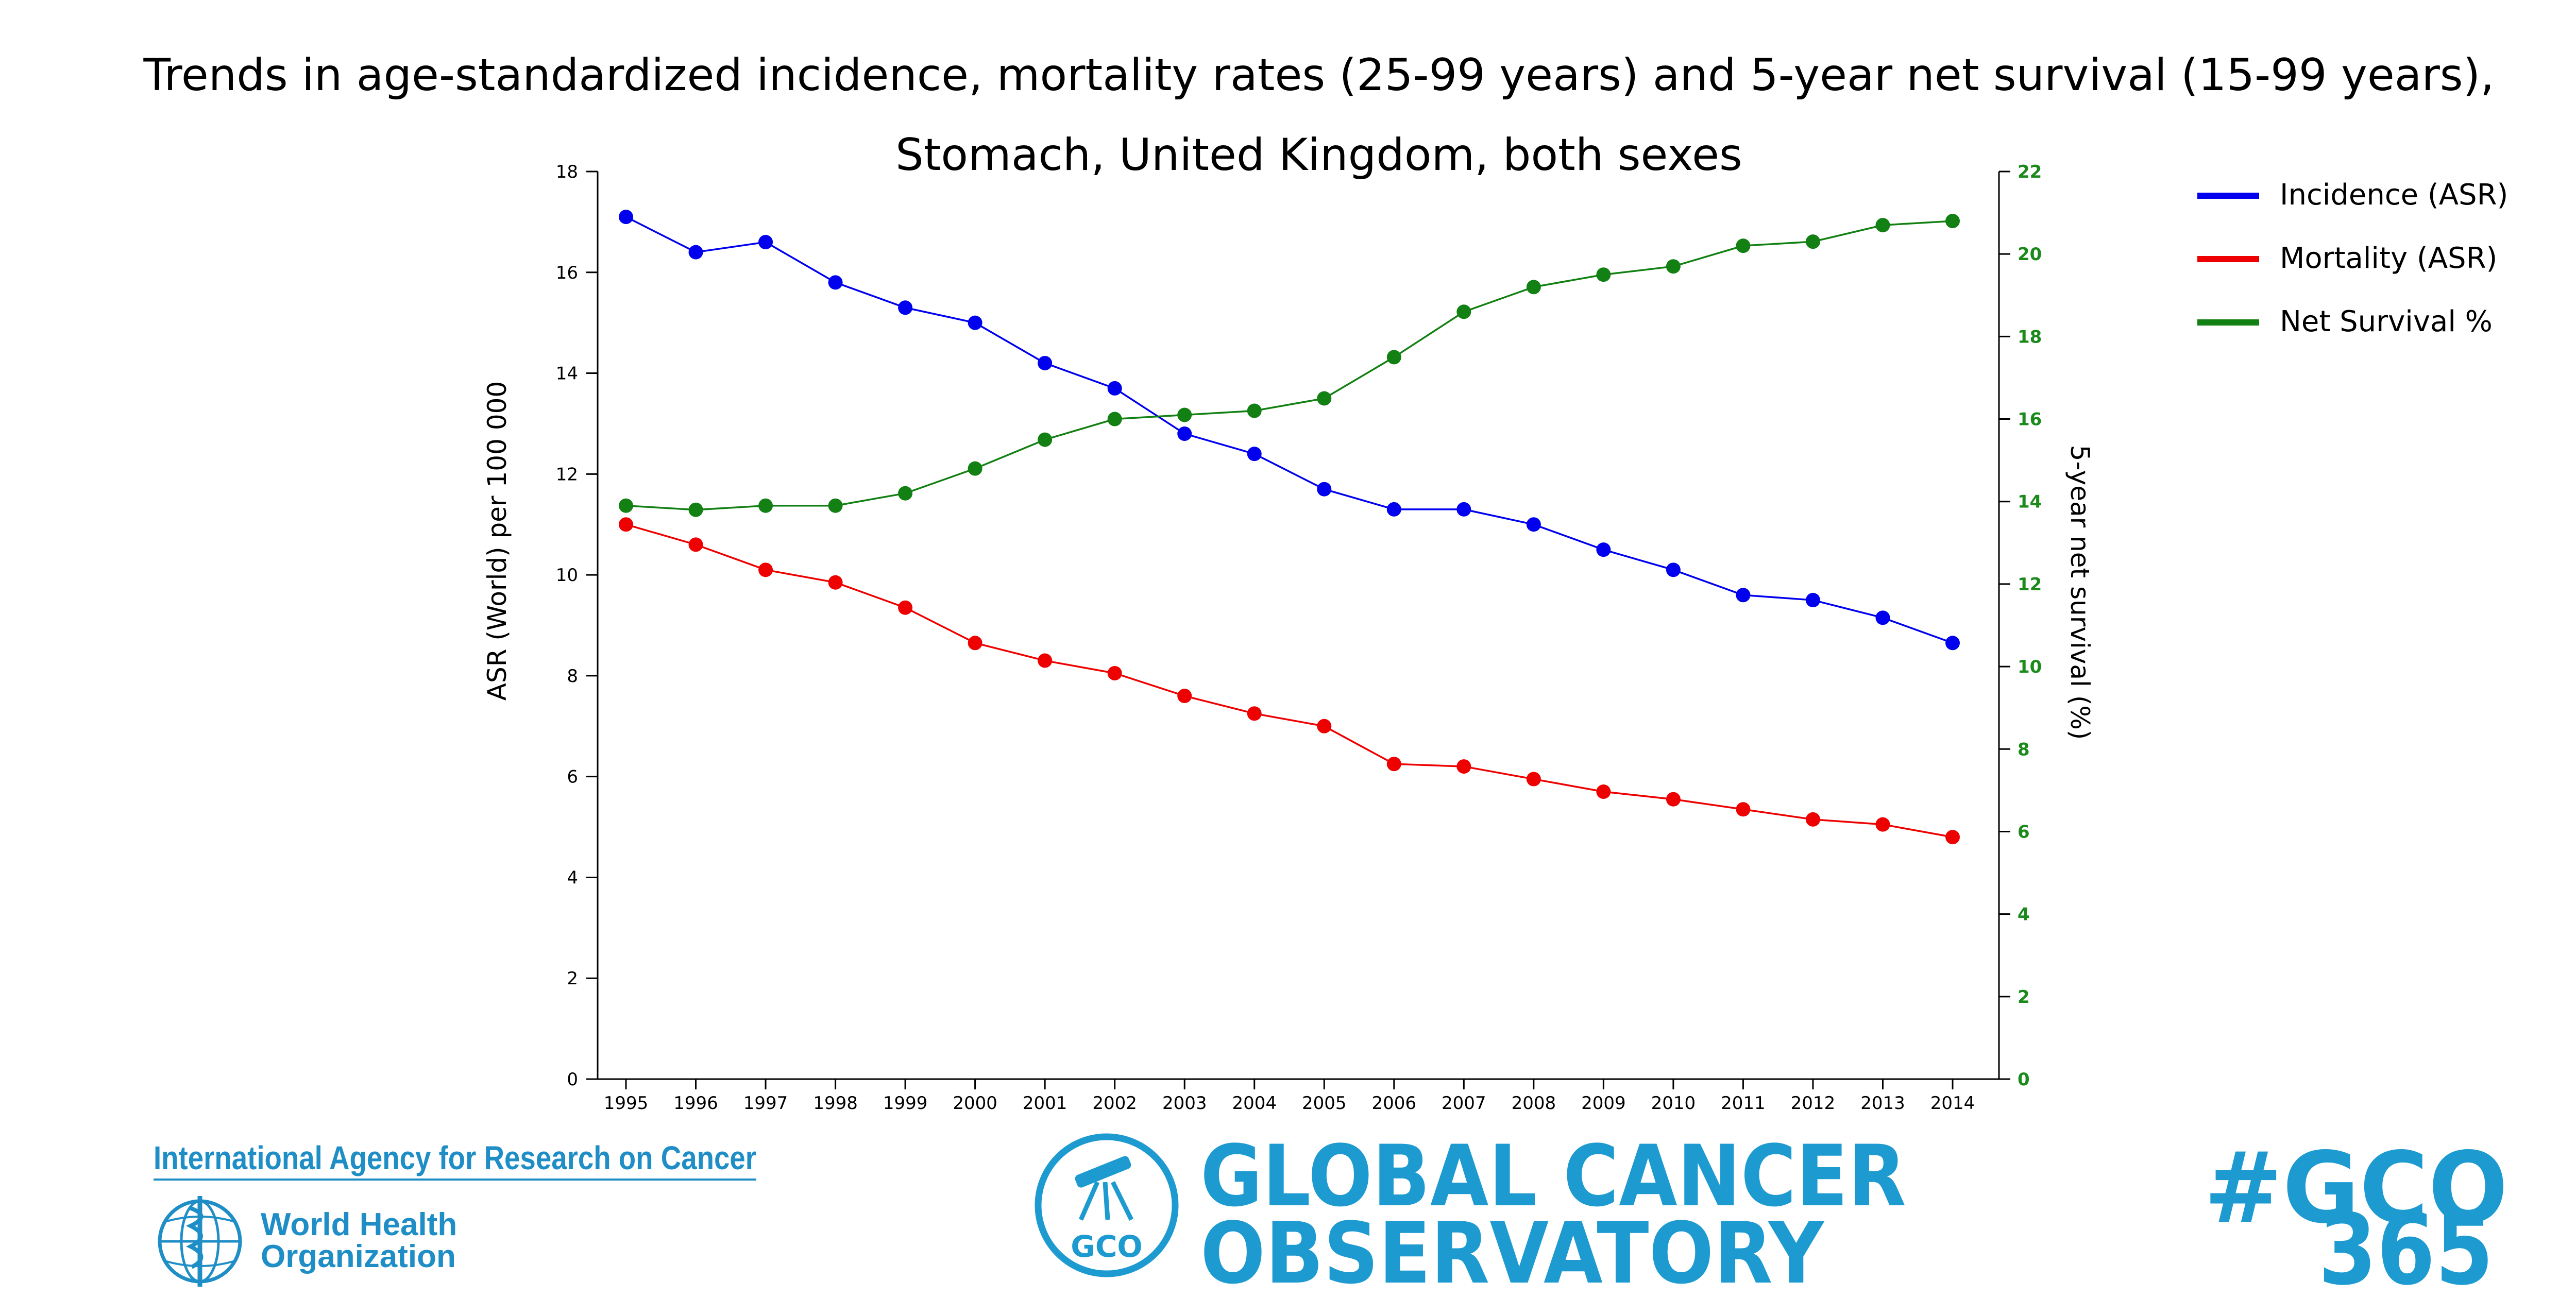  What do you see at coordinates (1553, 1176) in the screenshot?
I see `gco-name-line-1: GLOBAL CANCER` at bounding box center [1553, 1176].